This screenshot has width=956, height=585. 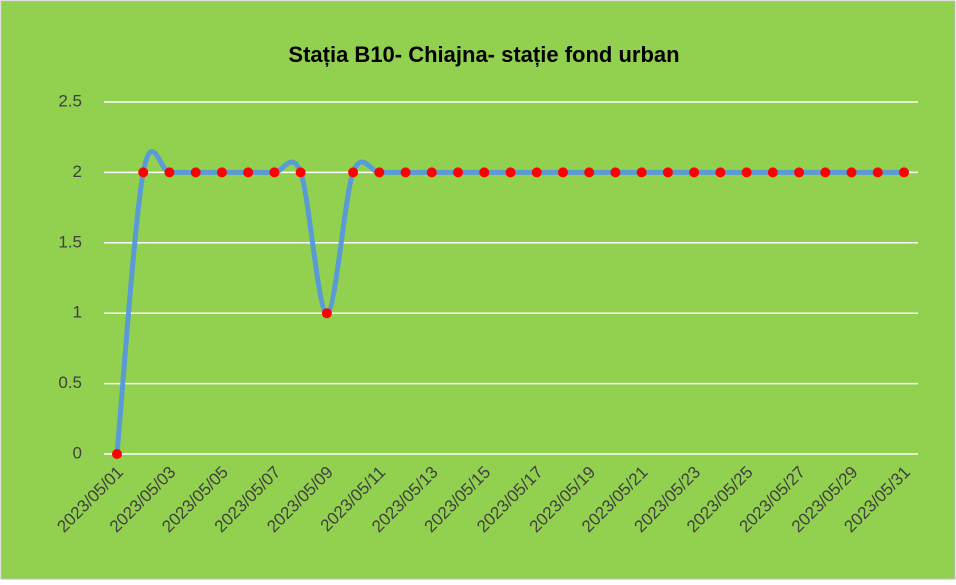 What do you see at coordinates (77, 312) in the screenshot?
I see `y-tick-label: 1` at bounding box center [77, 312].